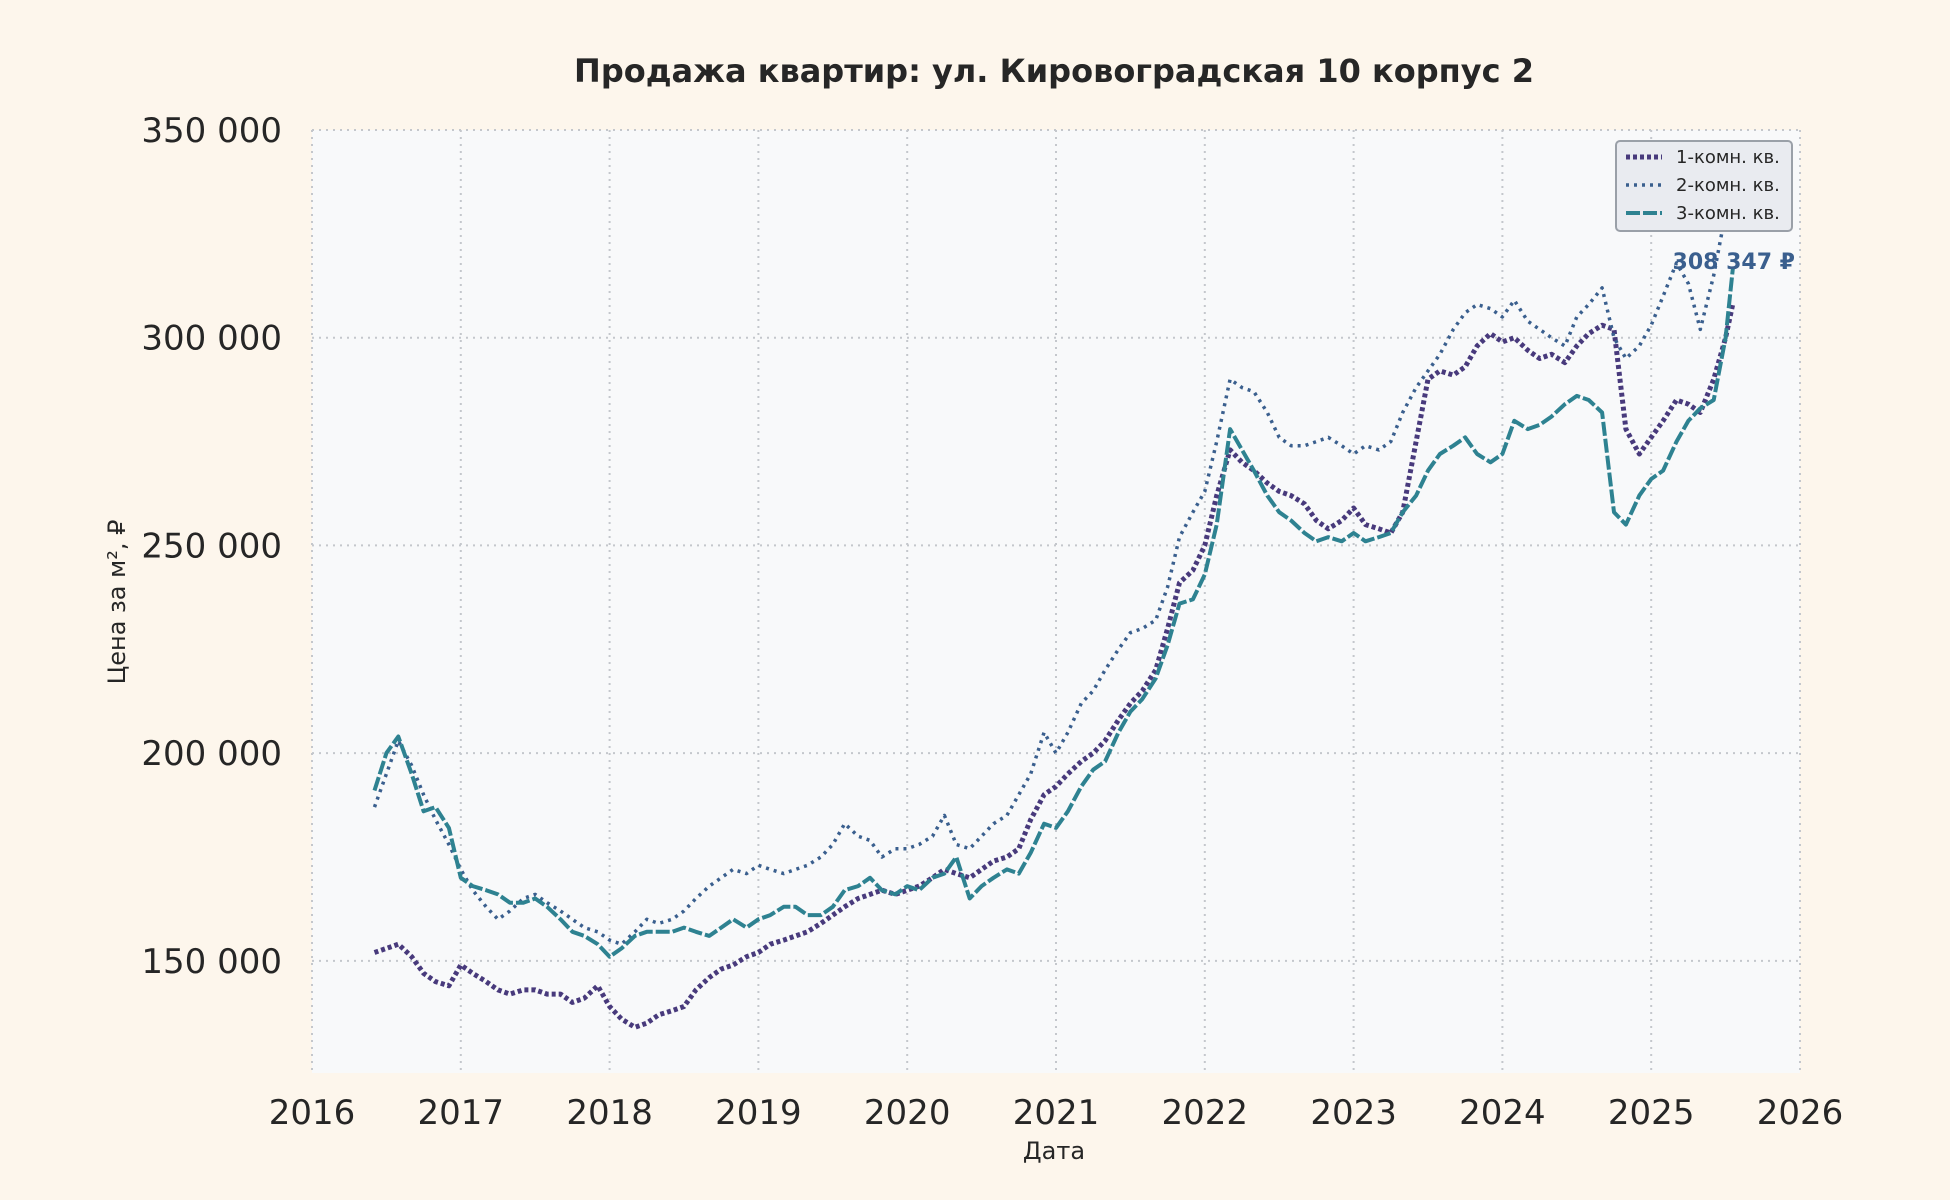 The width and height of the screenshot is (1950, 1200). What do you see at coordinates (211, 131) in the screenshot?
I see `y-tick-label: 350 000` at bounding box center [211, 131].